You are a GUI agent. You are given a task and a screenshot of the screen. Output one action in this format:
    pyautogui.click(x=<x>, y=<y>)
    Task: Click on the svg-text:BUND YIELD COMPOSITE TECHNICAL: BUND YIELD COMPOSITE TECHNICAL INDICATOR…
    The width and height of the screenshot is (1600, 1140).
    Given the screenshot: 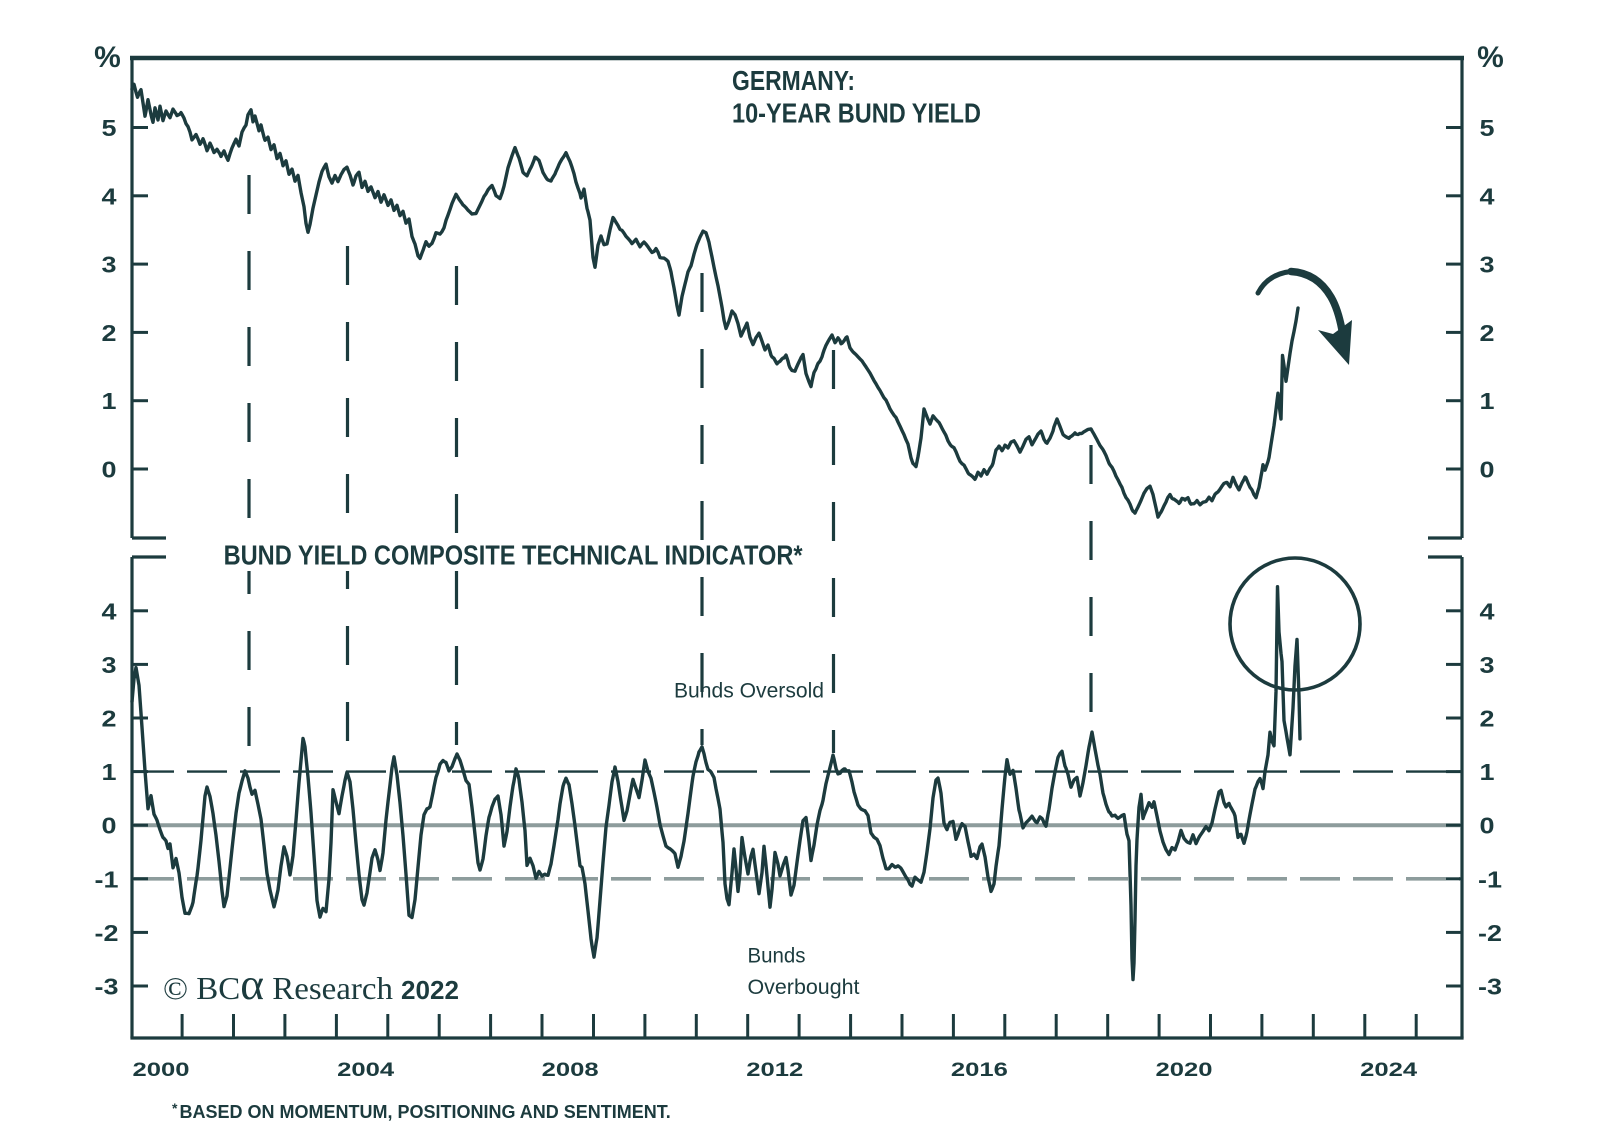 What is the action you would take?
    pyautogui.click(x=513, y=555)
    